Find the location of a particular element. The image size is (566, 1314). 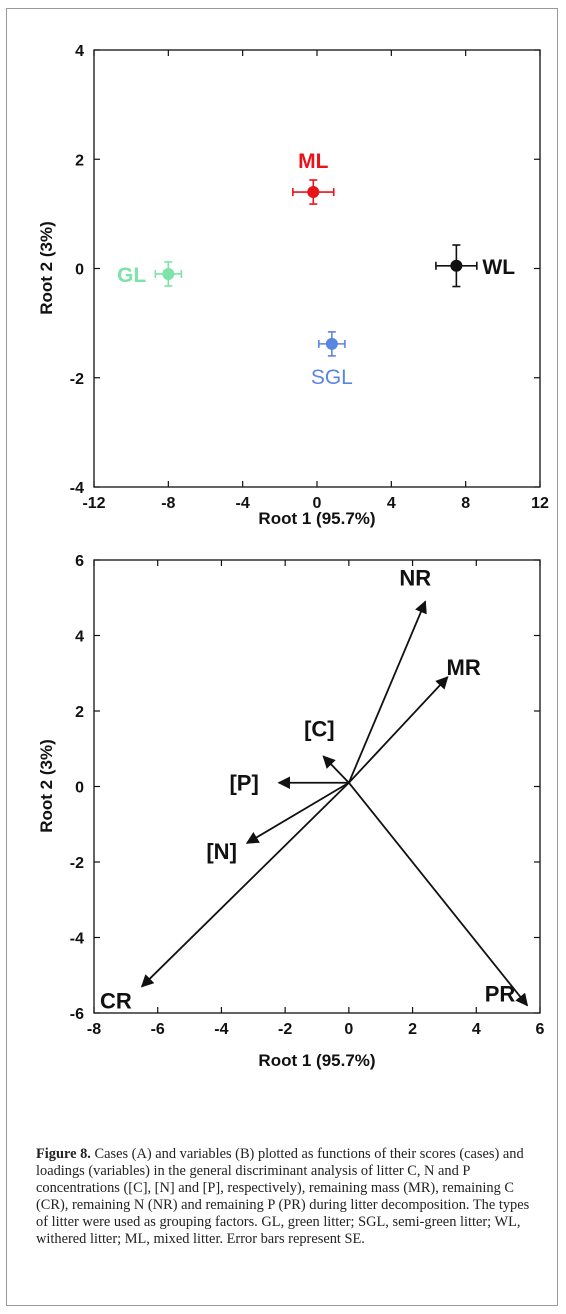

panel-a-points: ML GL WL SGL is located at coordinates (316, 269).